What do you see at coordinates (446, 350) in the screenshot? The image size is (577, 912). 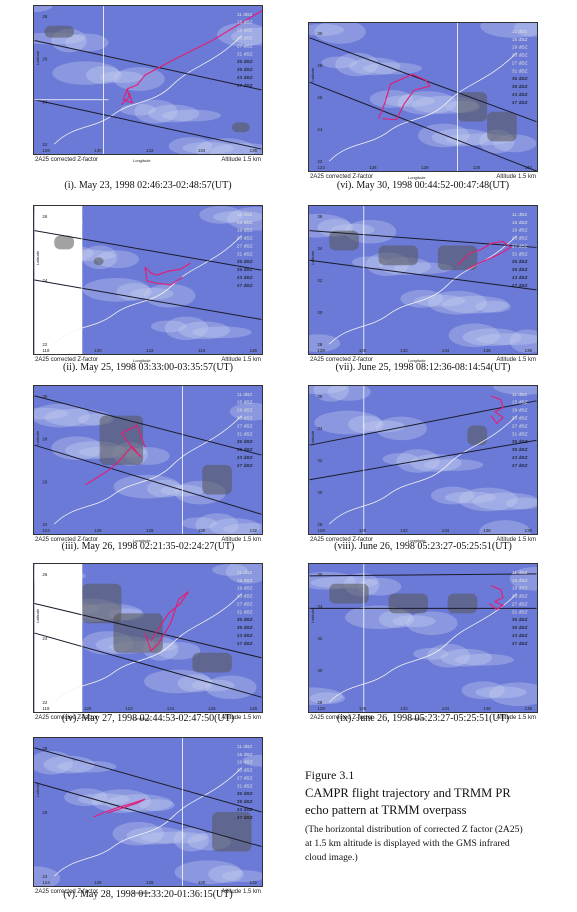 I see `x-tick-label: 134` at bounding box center [446, 350].